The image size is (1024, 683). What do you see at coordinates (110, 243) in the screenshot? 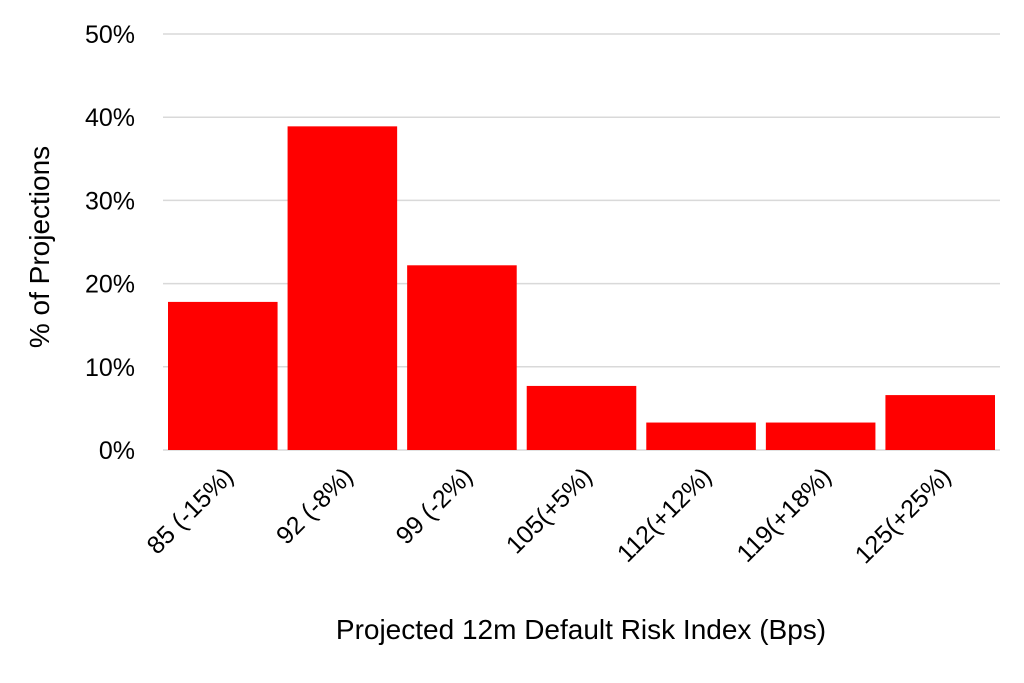
I see `y-axis-ticks: 0% 10% 20% 30% 40% 50%` at bounding box center [110, 243].